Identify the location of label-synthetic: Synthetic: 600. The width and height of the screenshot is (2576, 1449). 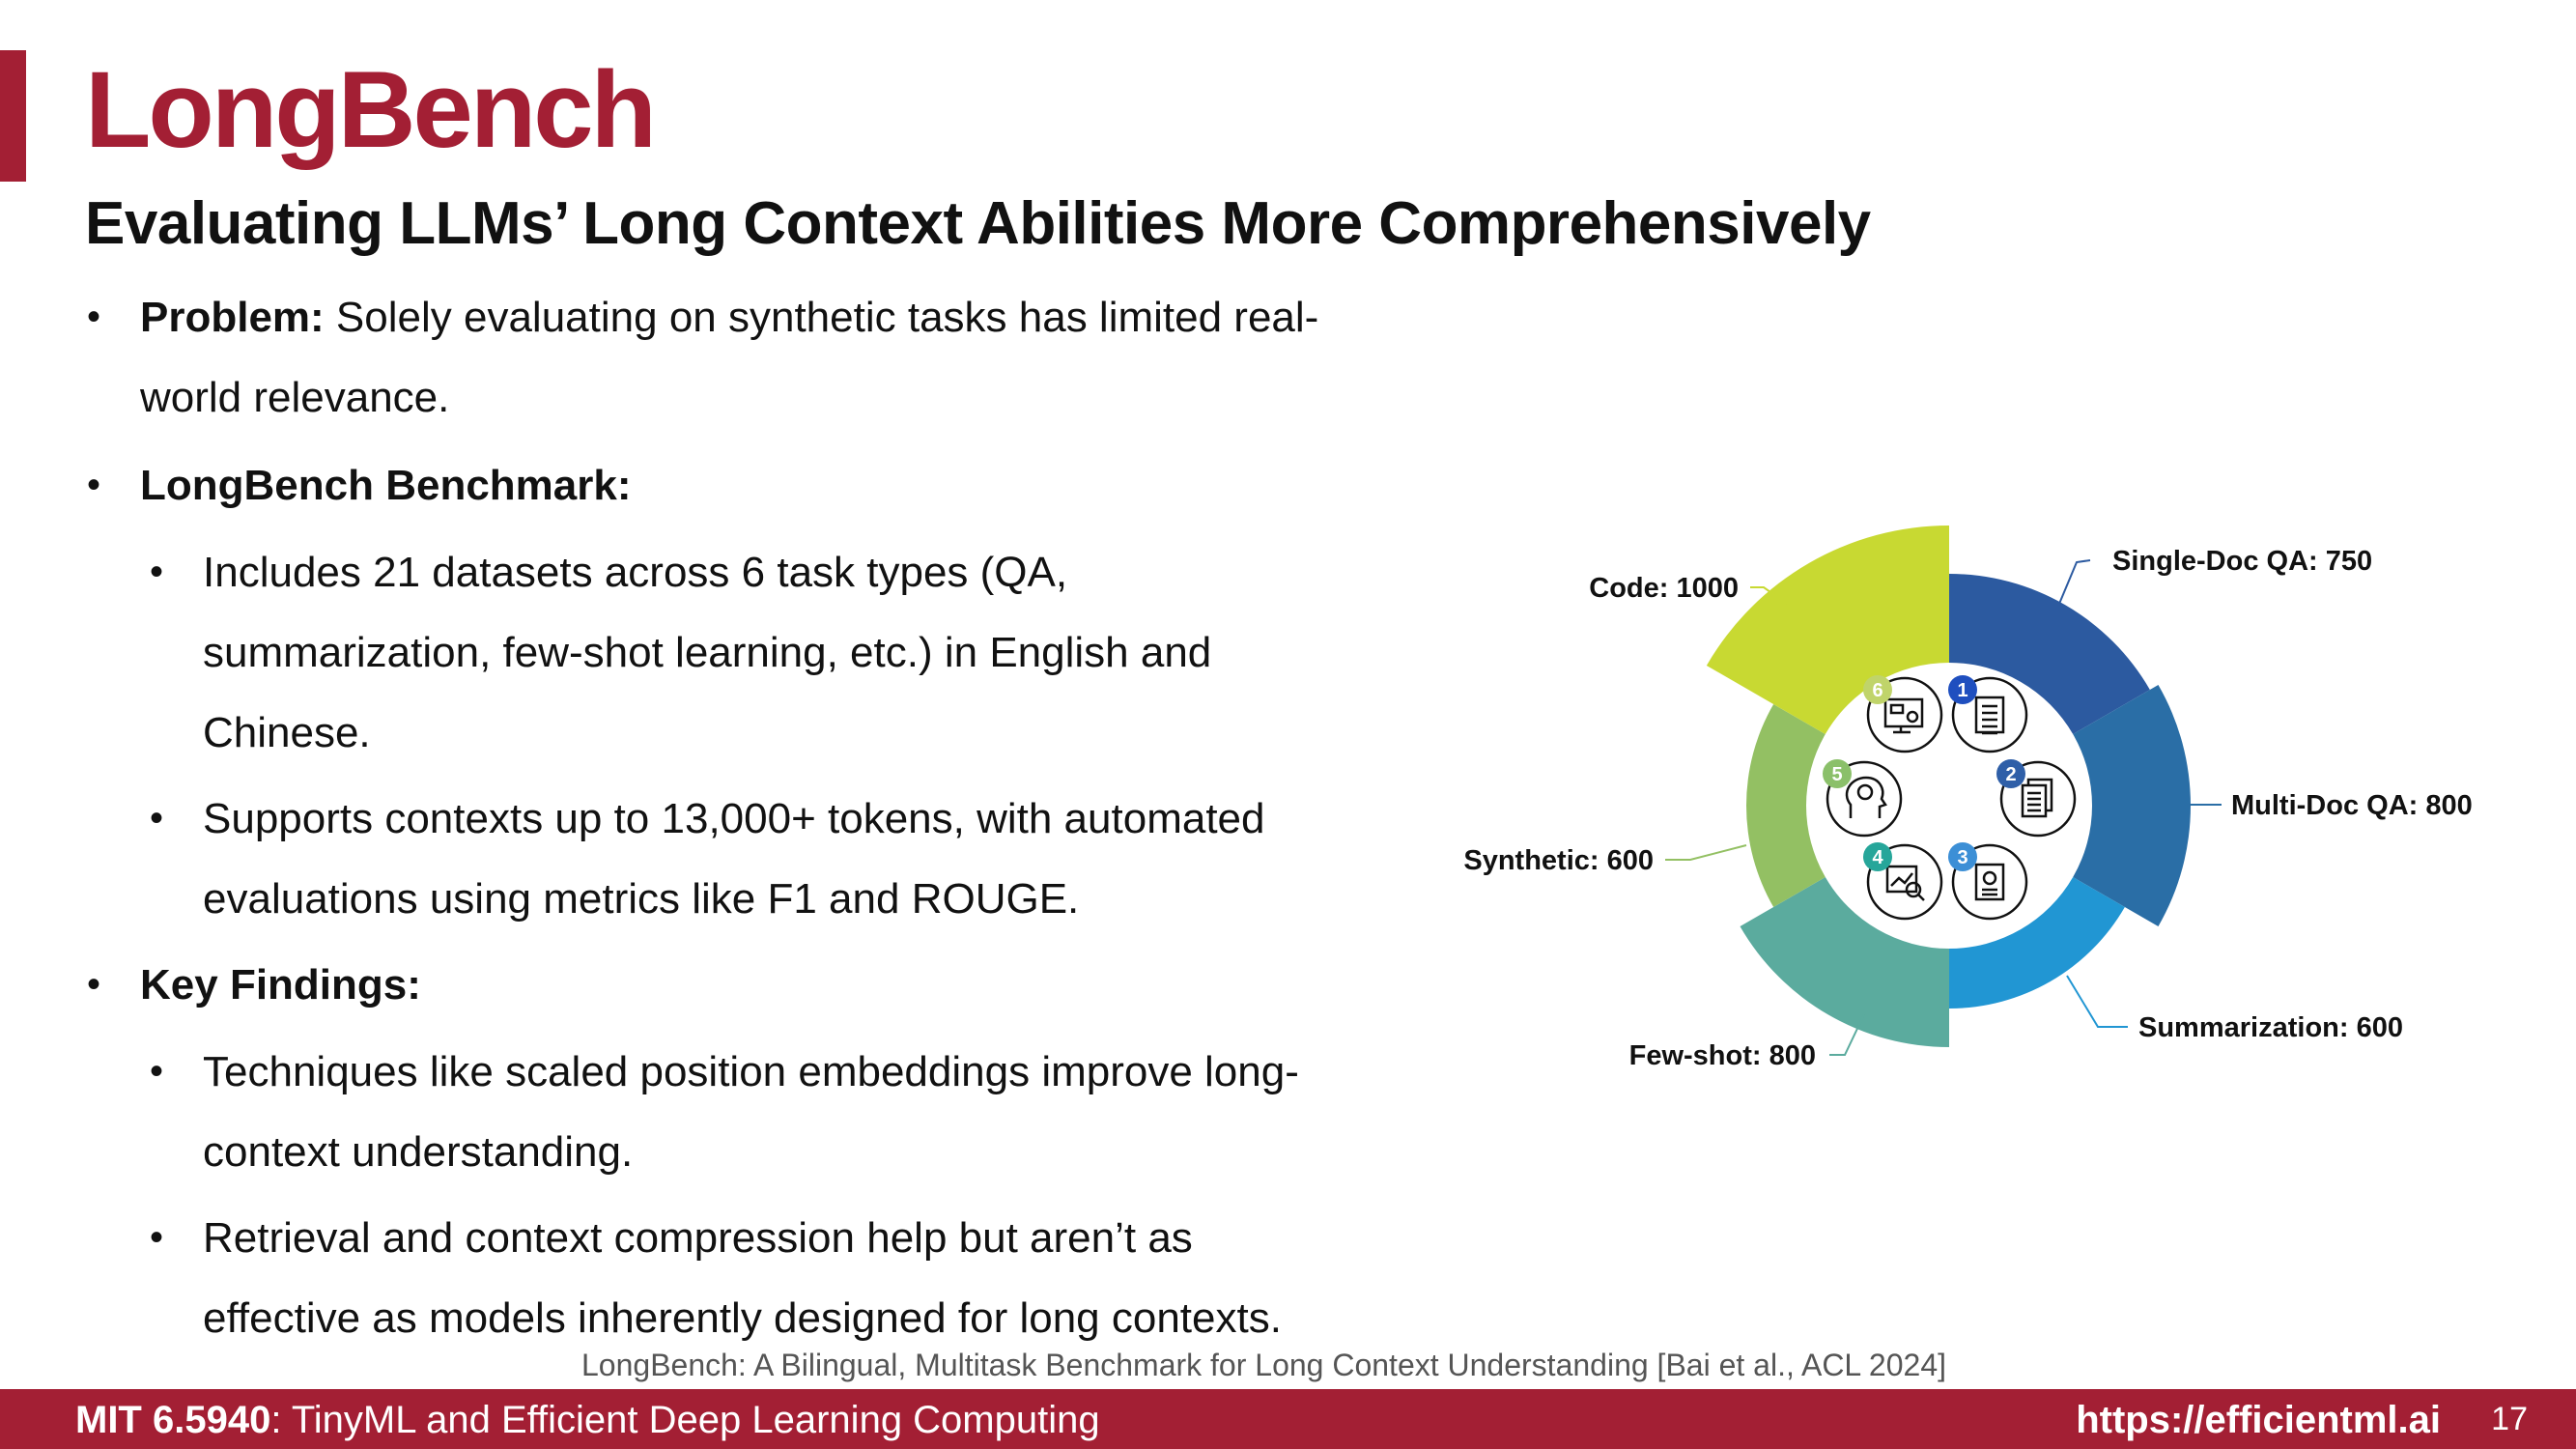
(1558, 860).